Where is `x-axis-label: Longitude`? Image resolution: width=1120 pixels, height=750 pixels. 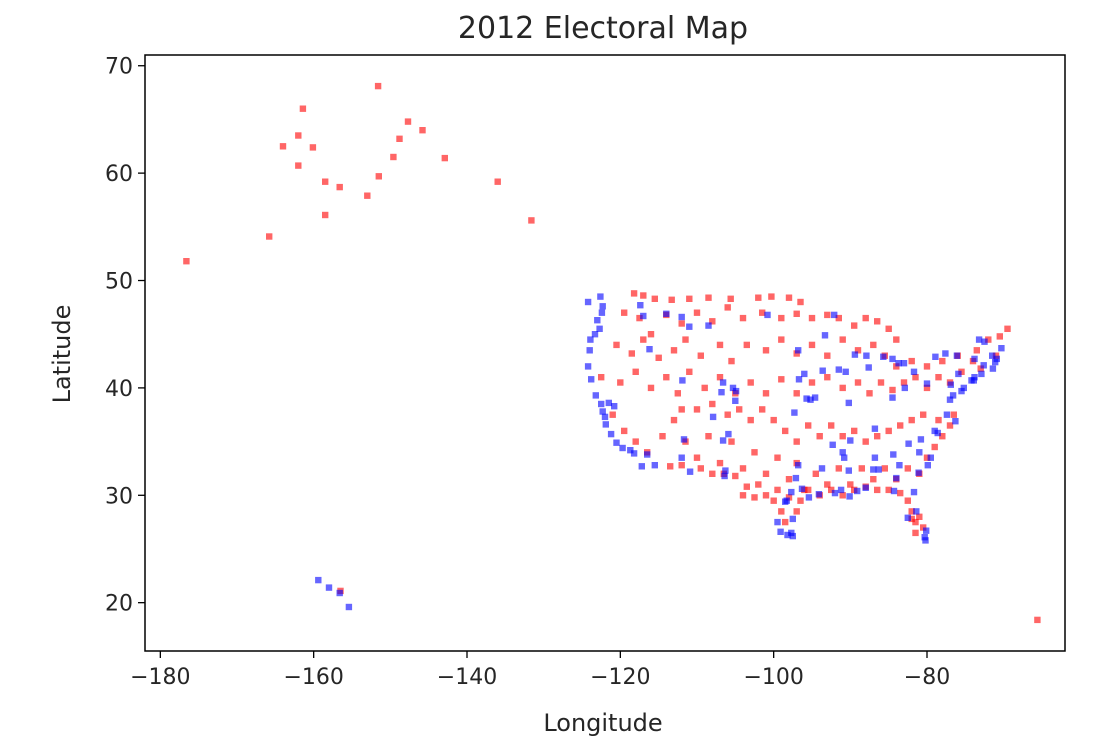 x-axis-label: Longitude is located at coordinates (602, 723).